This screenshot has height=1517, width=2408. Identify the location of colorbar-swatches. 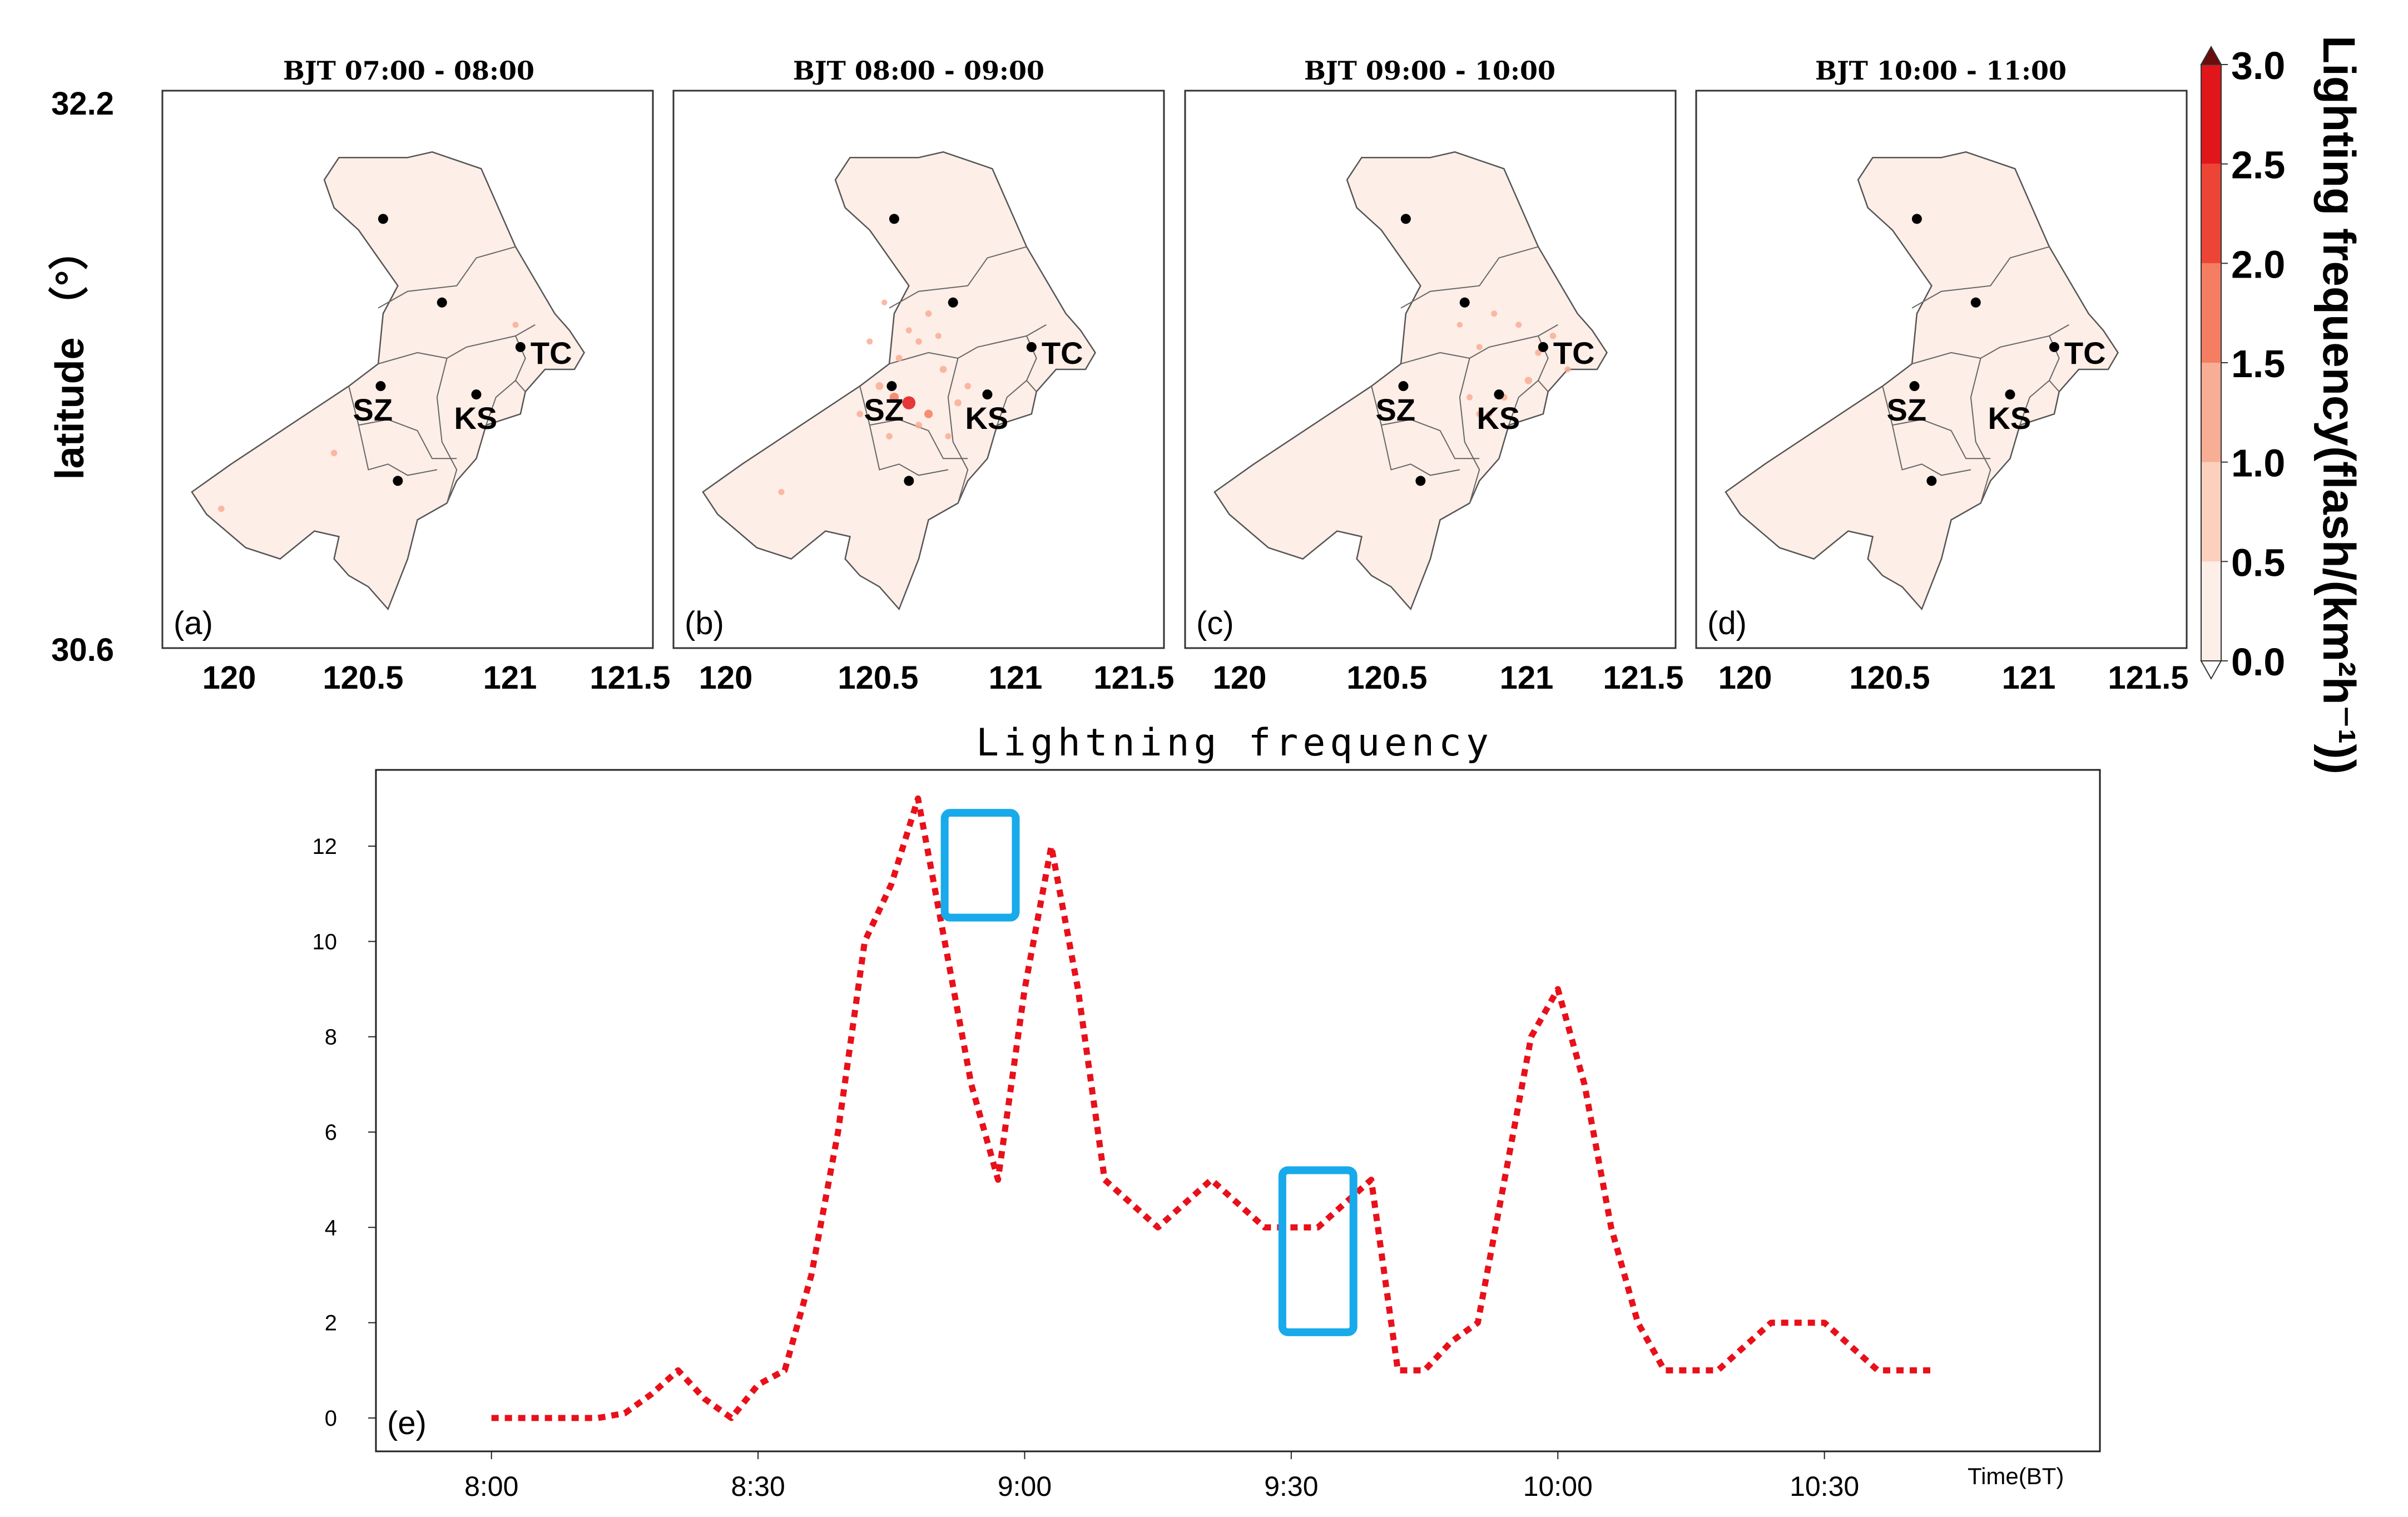
(2211, 362).